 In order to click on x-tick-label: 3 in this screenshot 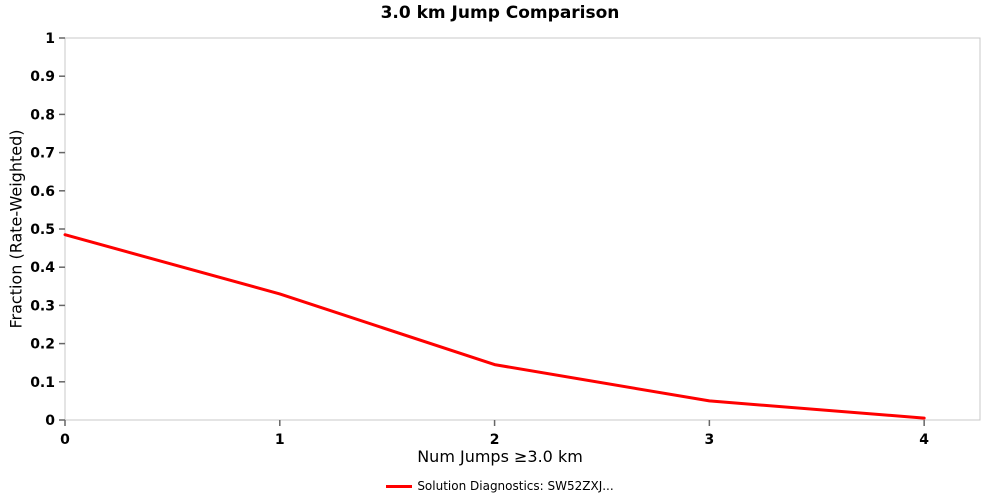, I will do `click(709, 440)`.